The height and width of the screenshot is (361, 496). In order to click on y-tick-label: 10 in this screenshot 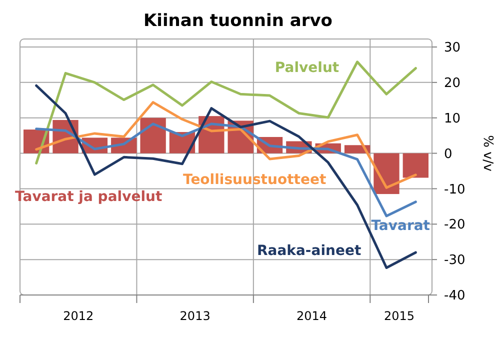, I will do `click(452, 118)`.